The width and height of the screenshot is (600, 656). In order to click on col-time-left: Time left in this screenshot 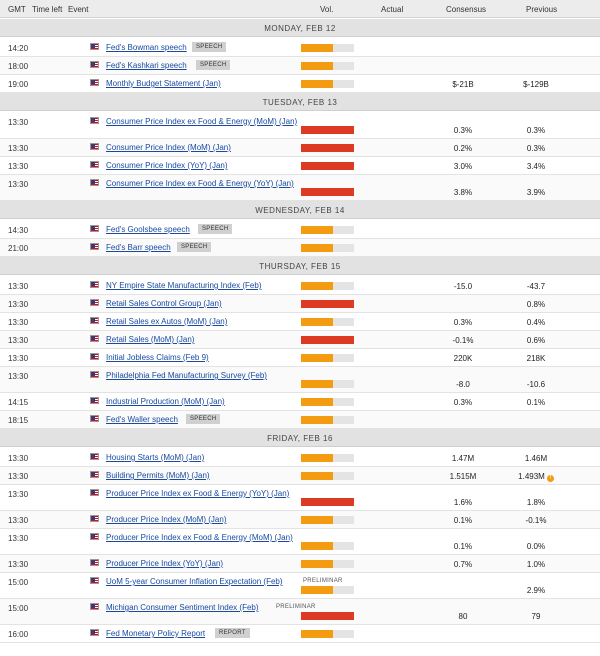, I will do `click(47, 9)`.